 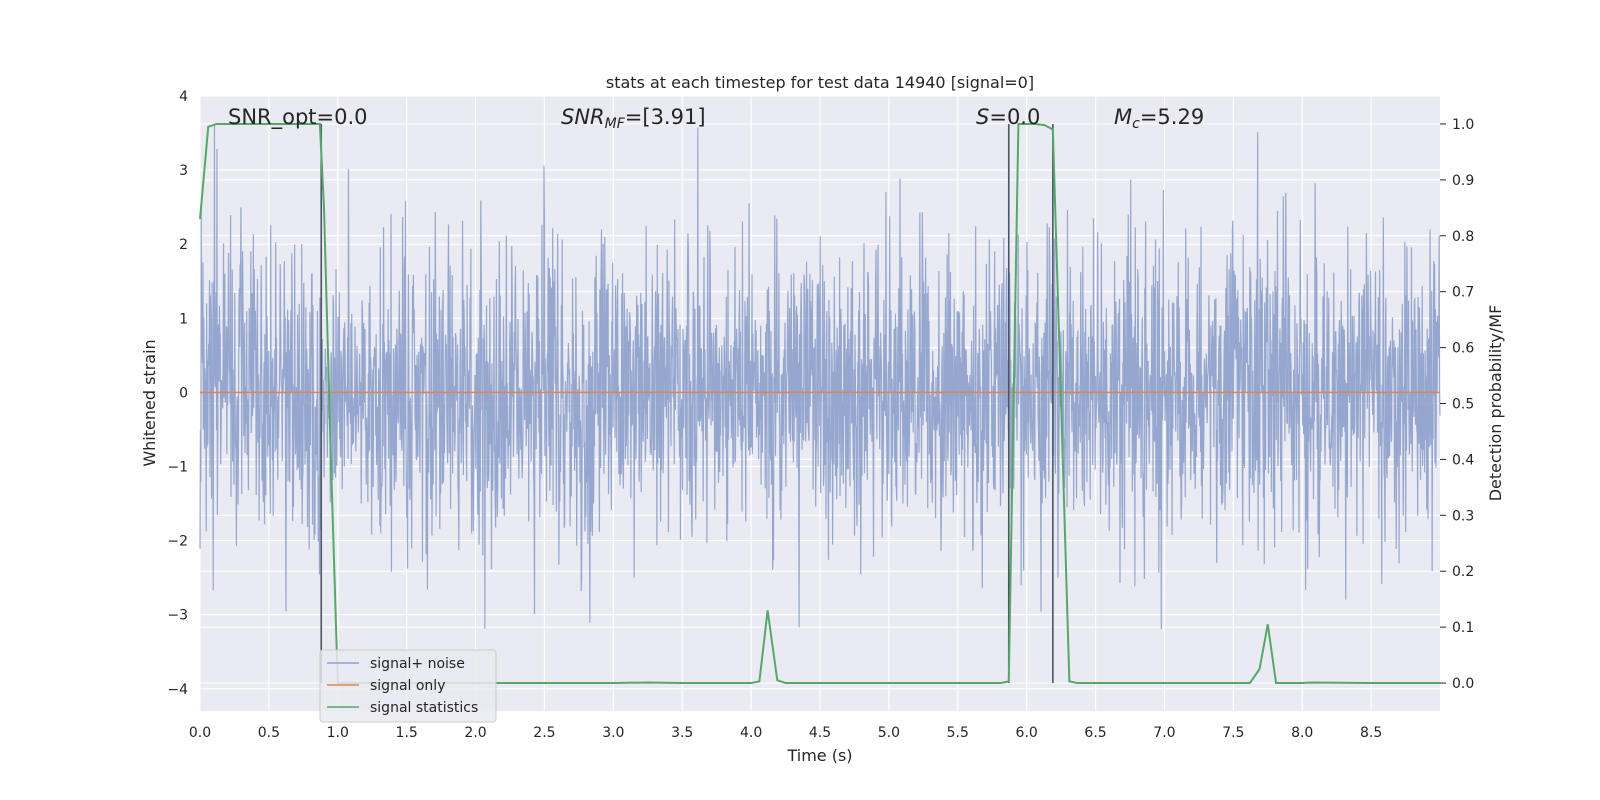 I want to click on x-tick-label: 0.5, so click(x=269, y=733).